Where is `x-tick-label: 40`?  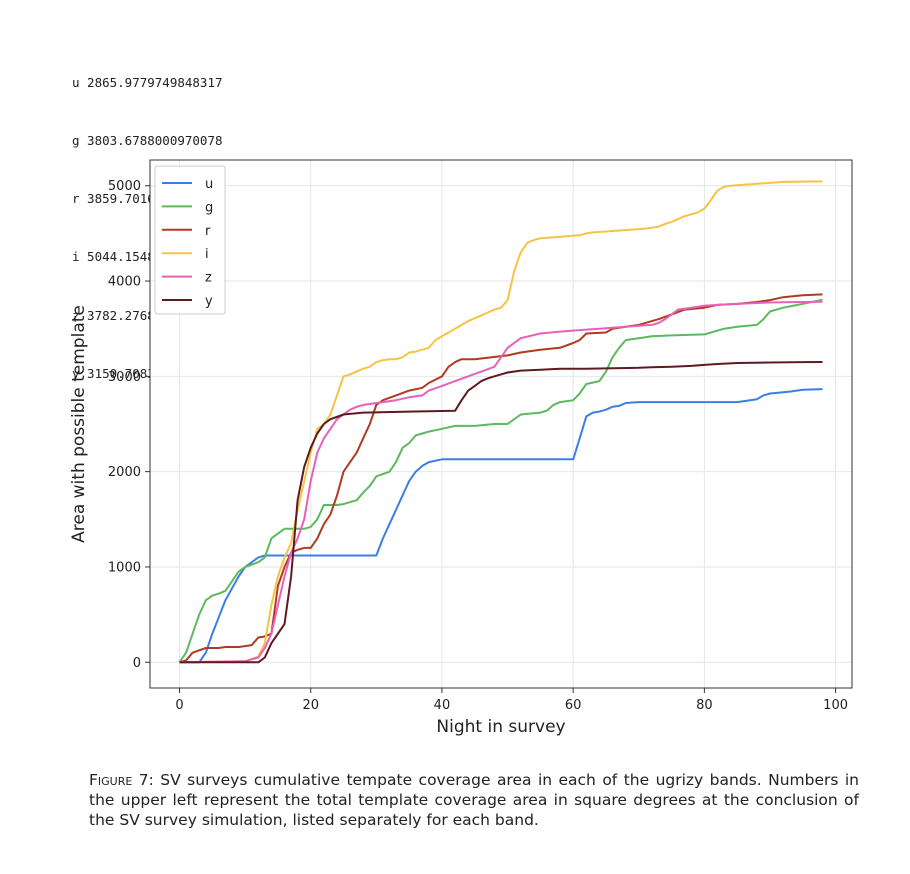 x-tick-label: 40 is located at coordinates (442, 705).